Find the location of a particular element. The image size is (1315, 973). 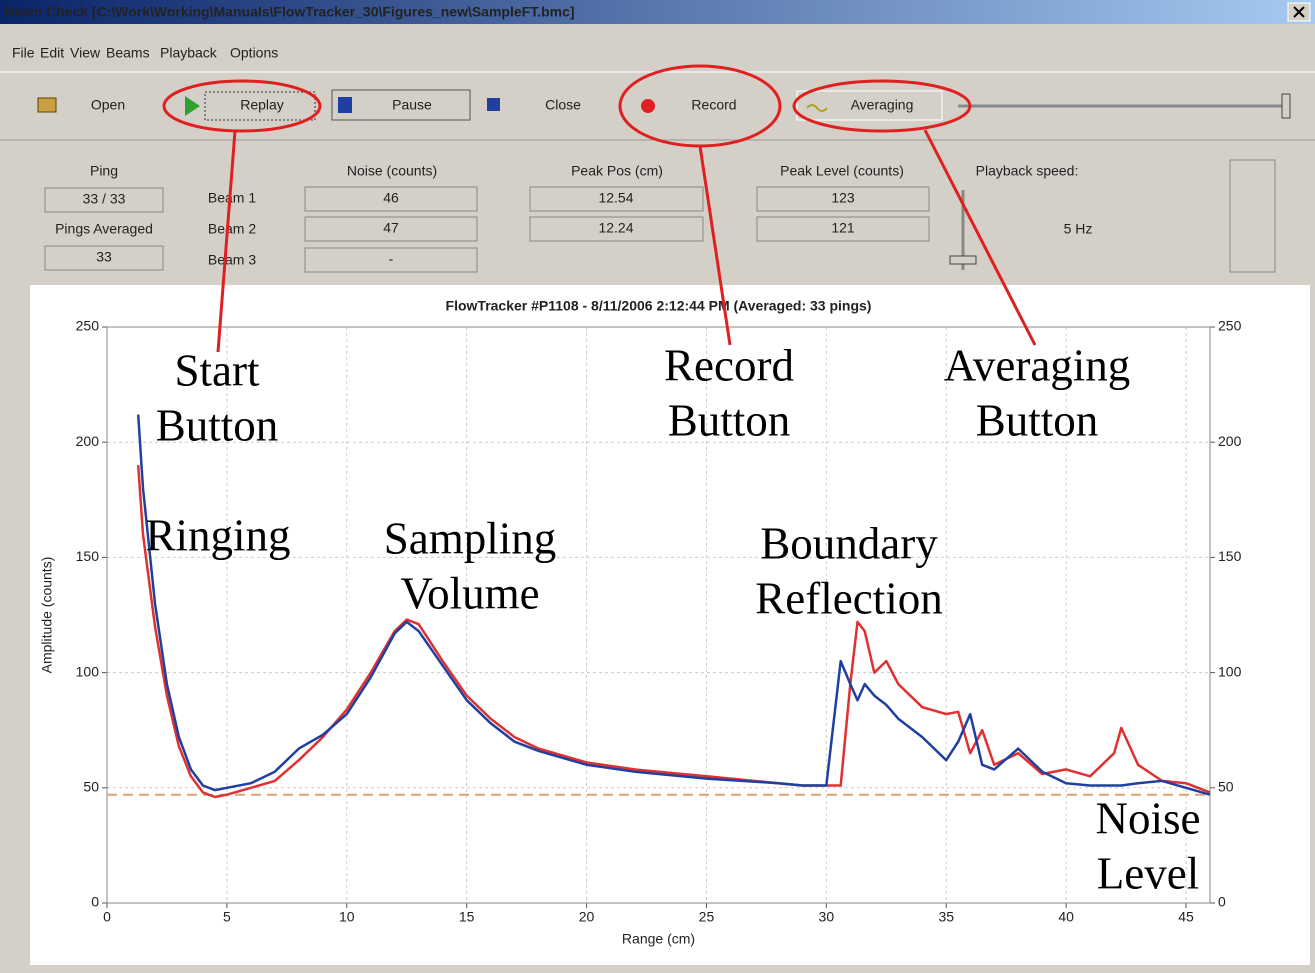

speed-thumb is located at coordinates (963, 260).